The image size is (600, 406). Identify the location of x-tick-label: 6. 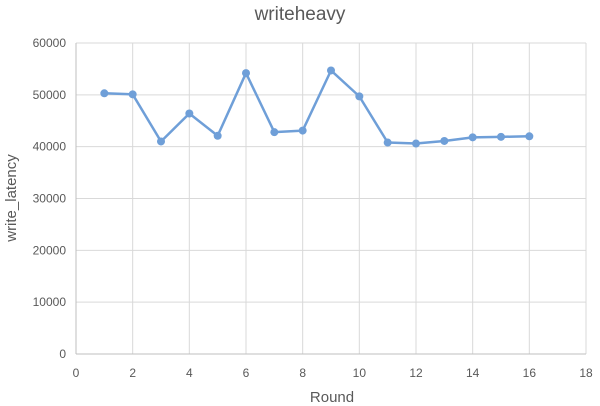
(246, 373).